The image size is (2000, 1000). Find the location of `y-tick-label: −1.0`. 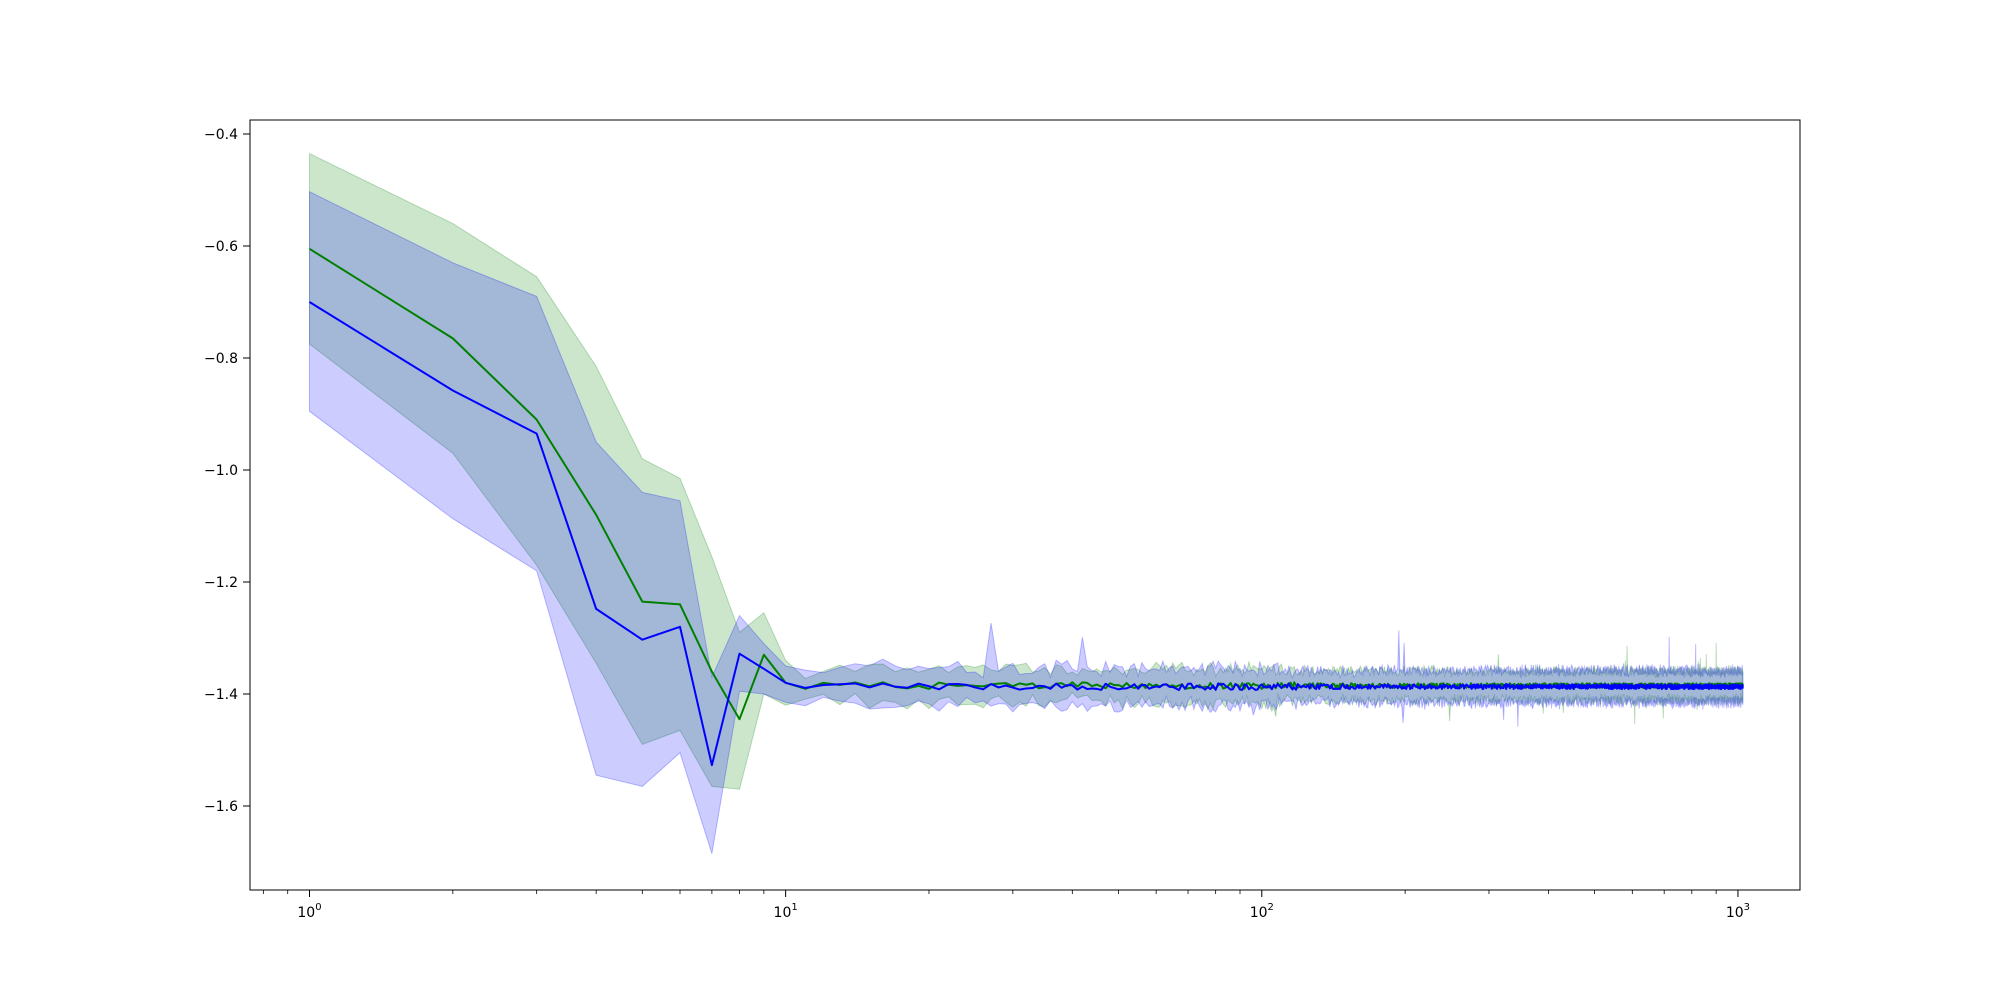

y-tick-label: −1.0 is located at coordinates (221, 471).